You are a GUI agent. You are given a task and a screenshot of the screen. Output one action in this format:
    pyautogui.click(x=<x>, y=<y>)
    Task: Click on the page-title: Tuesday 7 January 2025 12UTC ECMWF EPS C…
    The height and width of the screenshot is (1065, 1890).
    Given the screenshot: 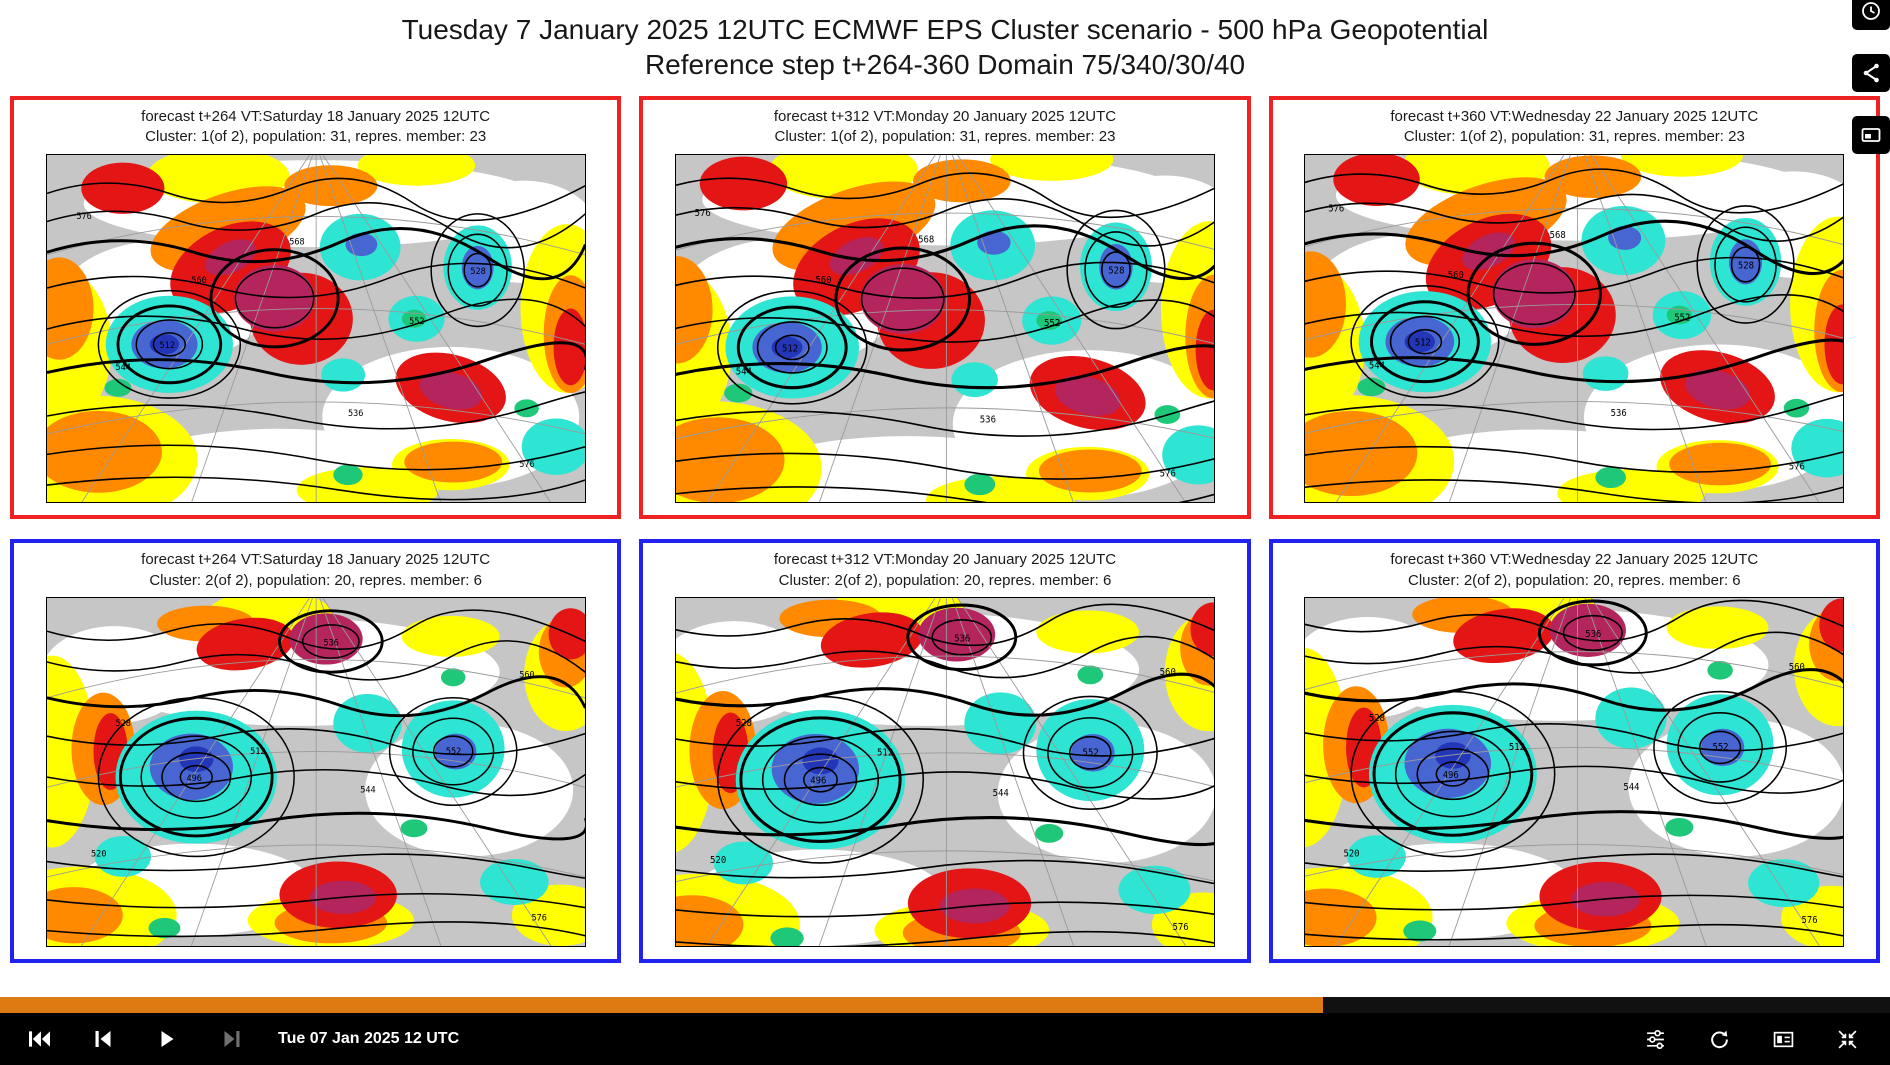 What is the action you would take?
    pyautogui.click(x=945, y=29)
    